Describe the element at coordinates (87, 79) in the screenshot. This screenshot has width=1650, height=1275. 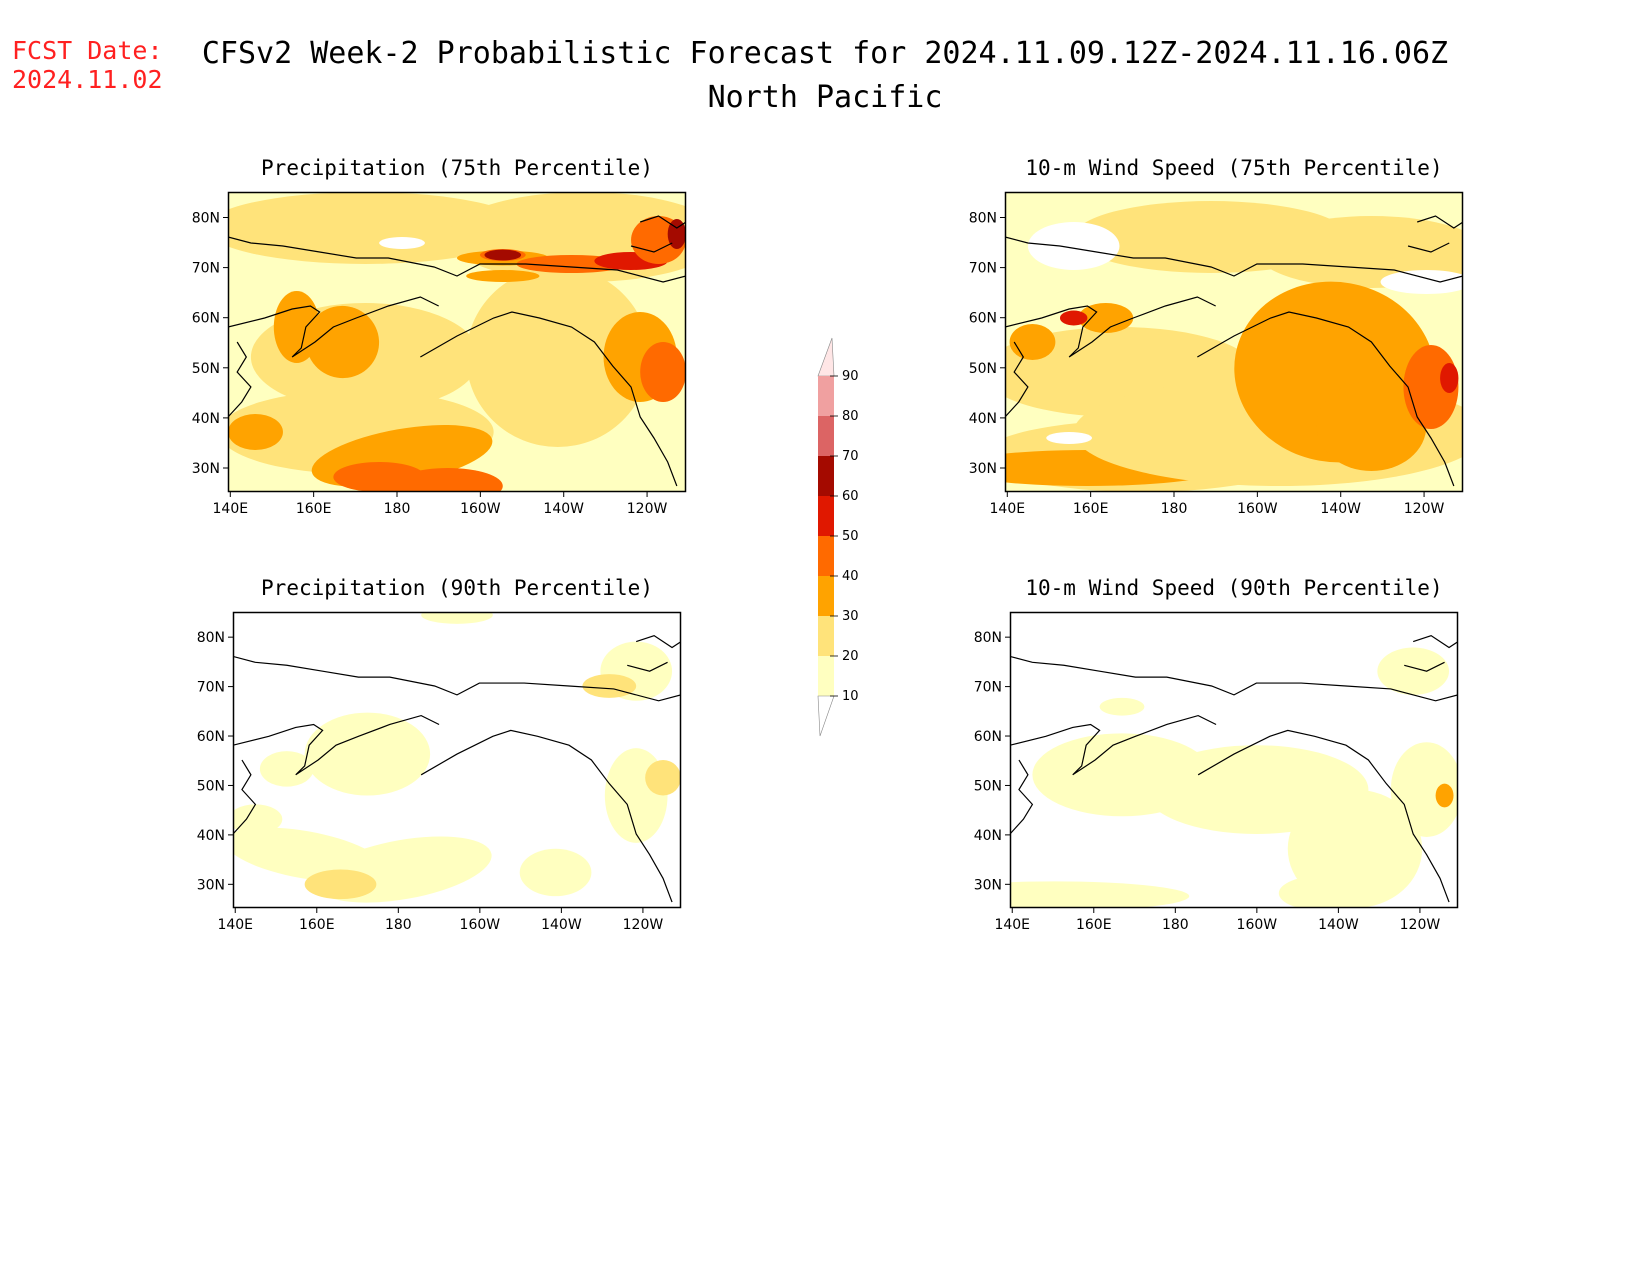
I see `fcst-date-value: 2024.11.02` at that location.